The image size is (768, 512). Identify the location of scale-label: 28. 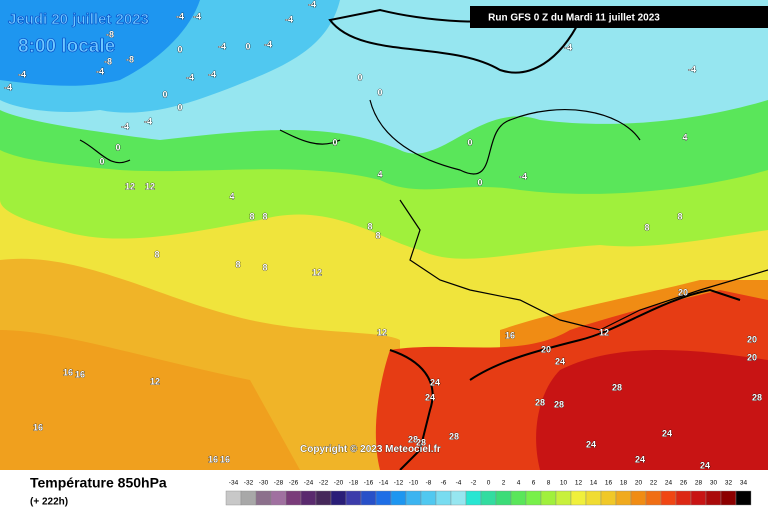
(699, 483).